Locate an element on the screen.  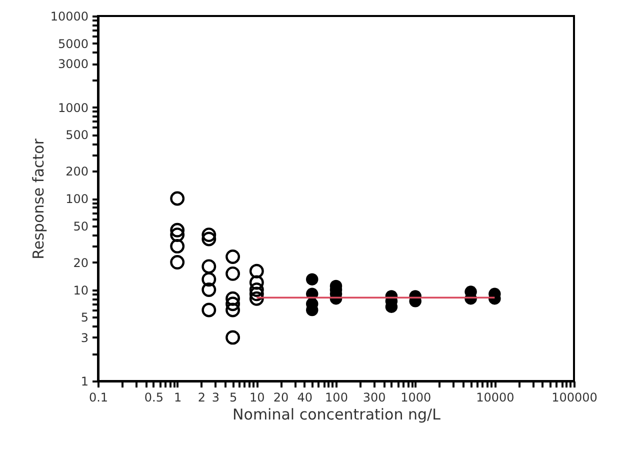
y-tick-label: 20 is located at coordinates (80, 263).